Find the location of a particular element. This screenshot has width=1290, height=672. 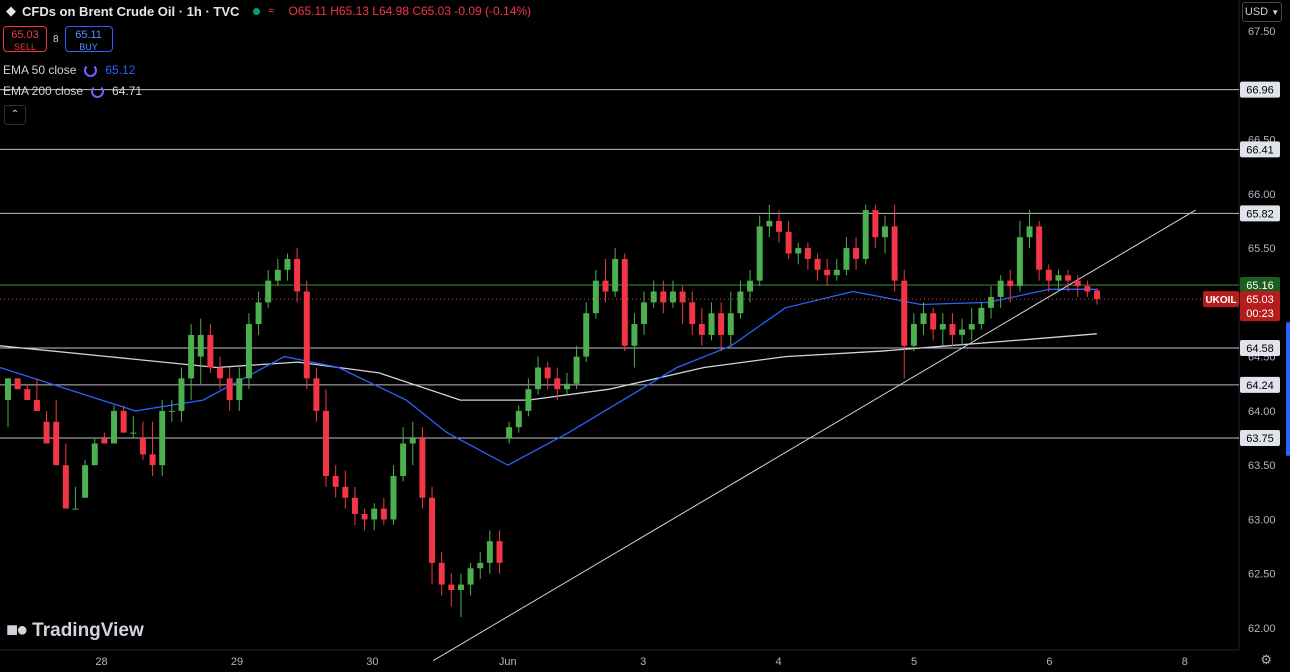

y-tick-label: 62.00 is located at coordinates (1262, 629).